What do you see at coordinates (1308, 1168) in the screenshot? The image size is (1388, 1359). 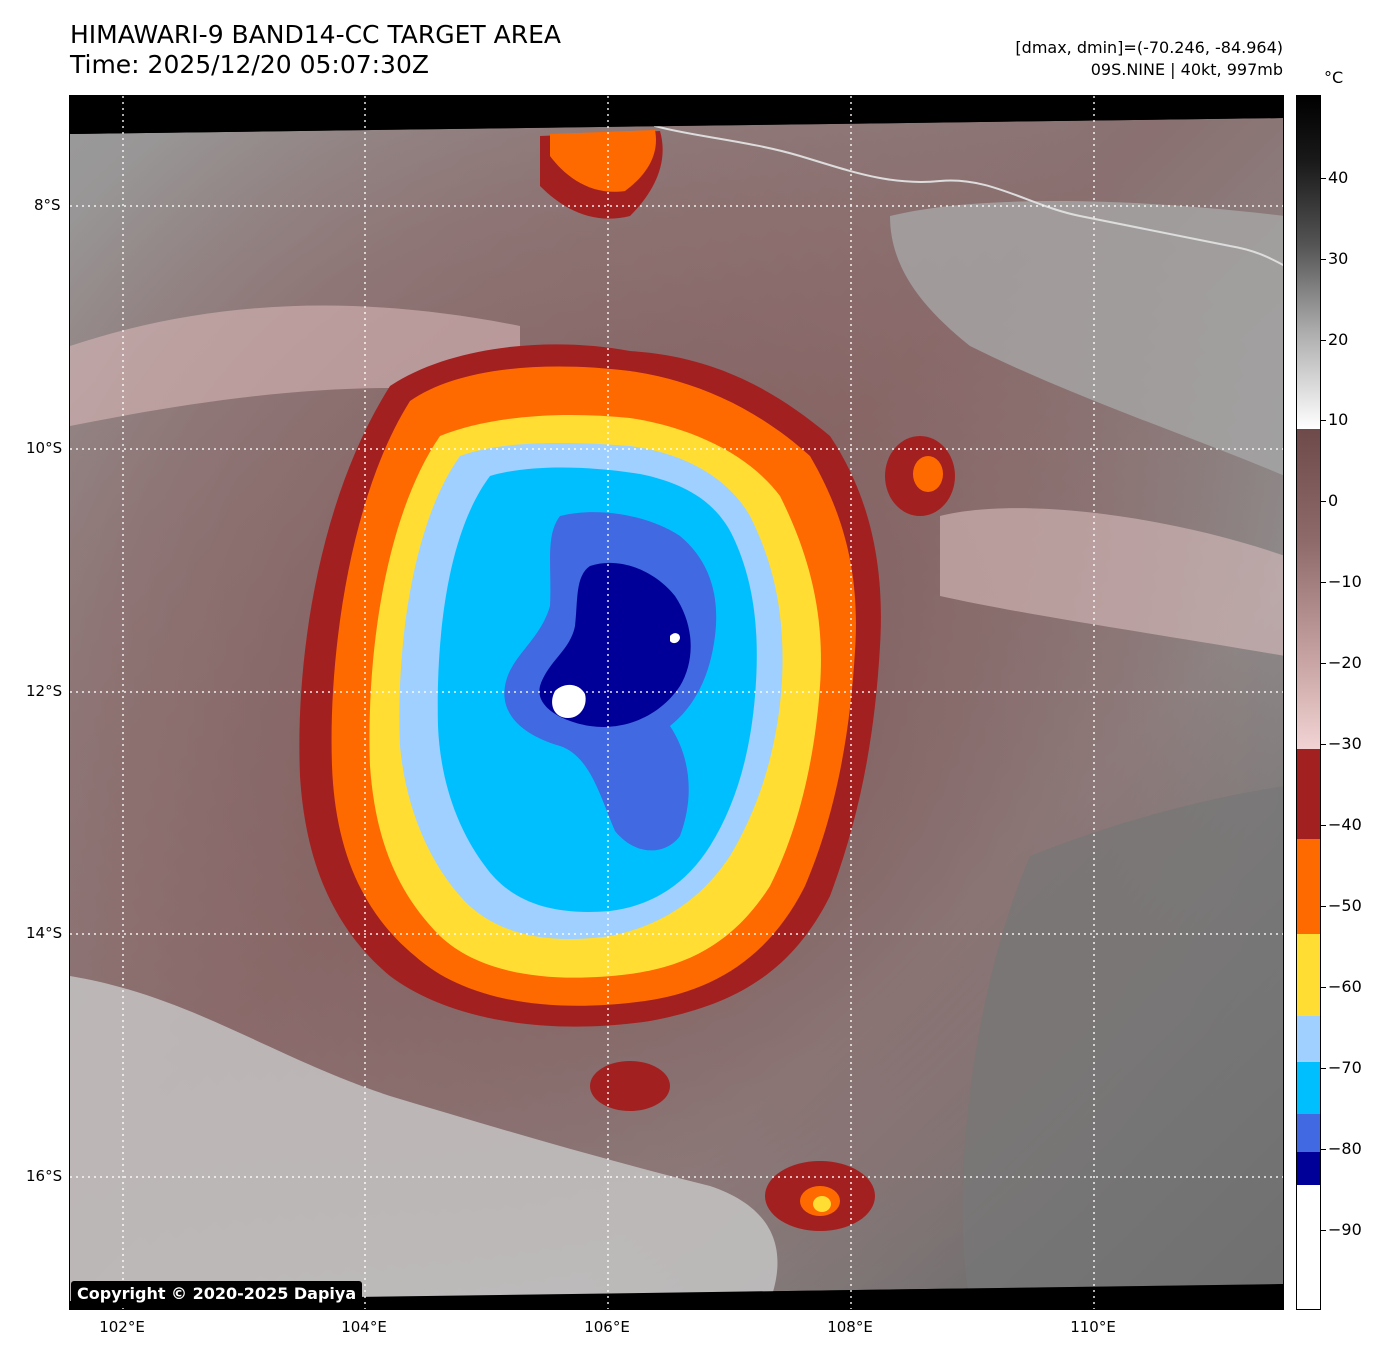 I see `colorbar-navy` at bounding box center [1308, 1168].